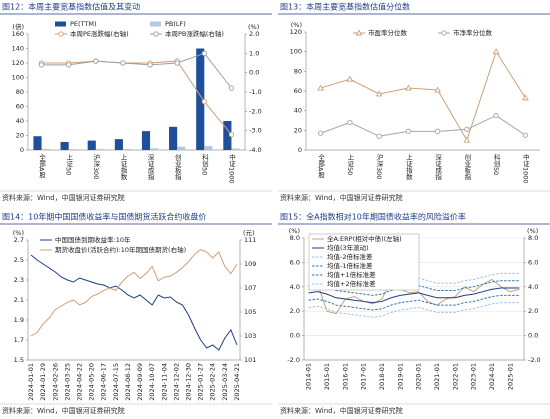 Image resolution: width=550 pixels, height=419 pixels. I want to click on y2-tick-label: 8.0, so click(533, 238).